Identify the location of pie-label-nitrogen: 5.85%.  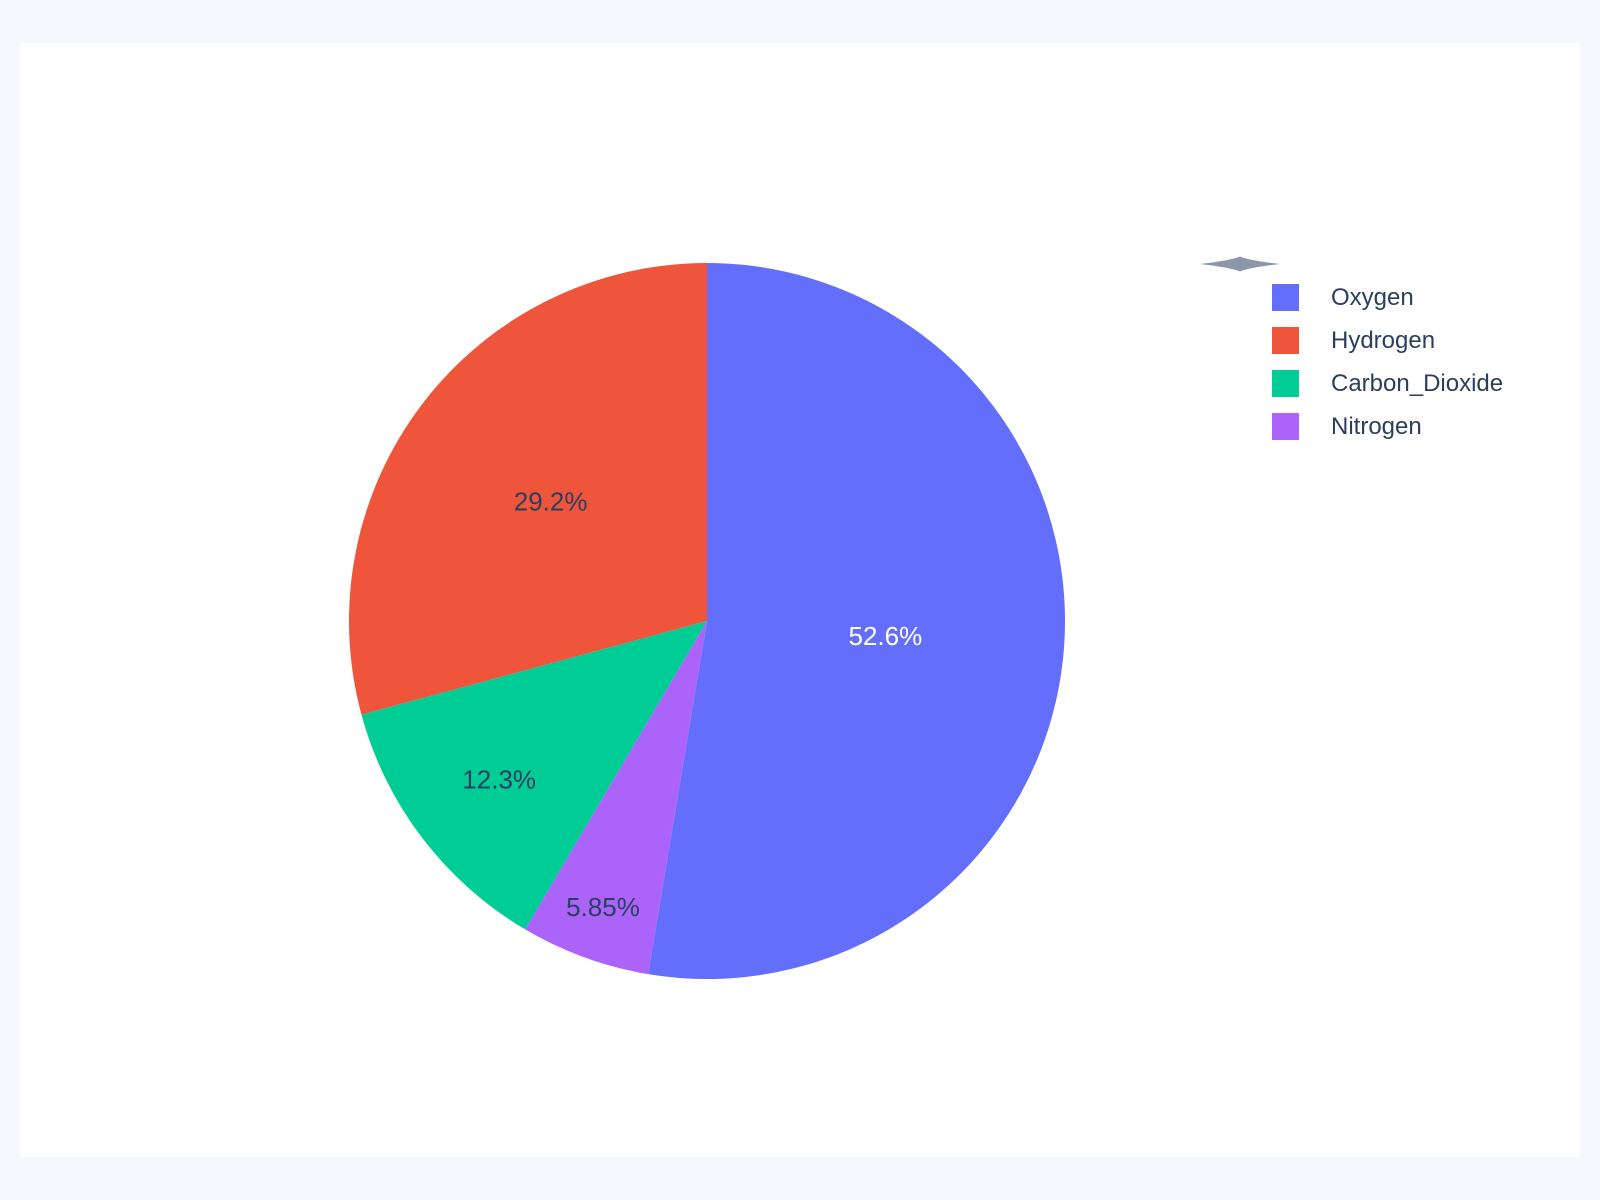
(603, 907).